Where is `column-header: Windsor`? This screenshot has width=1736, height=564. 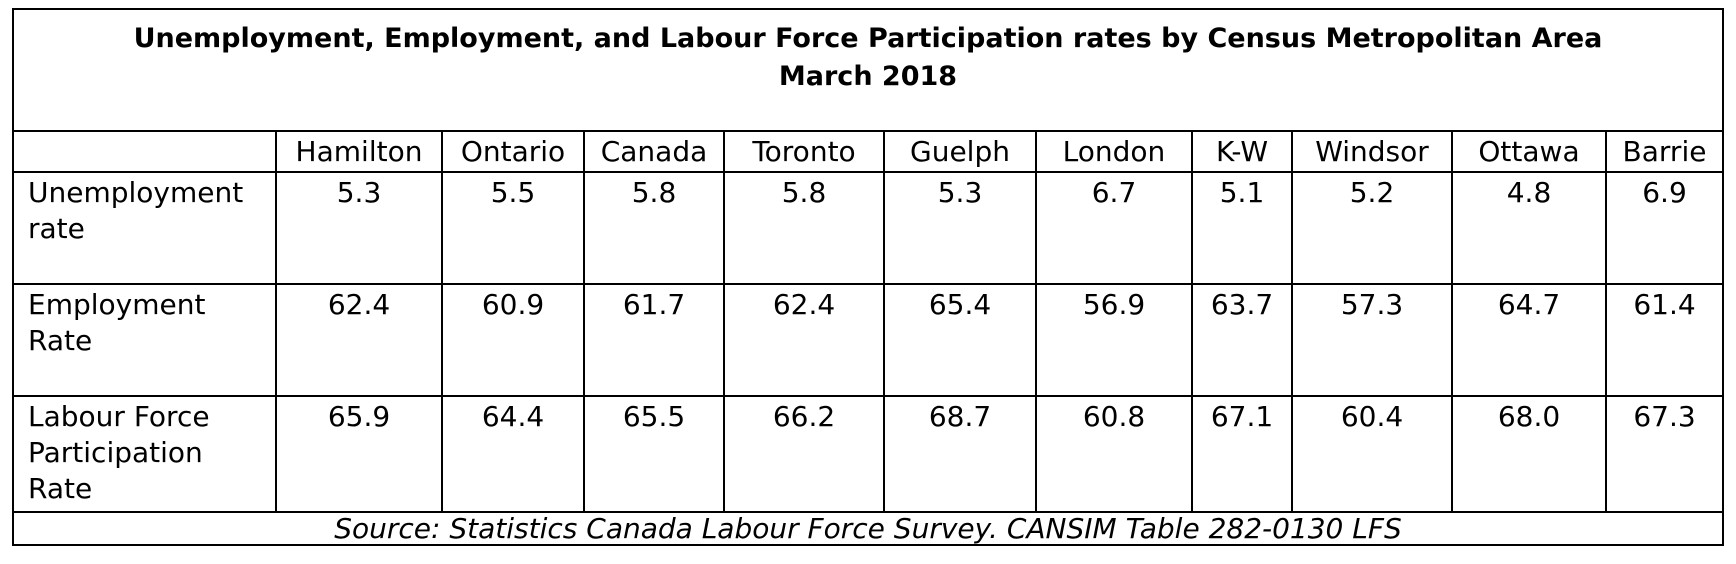
column-header: Windsor is located at coordinates (1372, 152).